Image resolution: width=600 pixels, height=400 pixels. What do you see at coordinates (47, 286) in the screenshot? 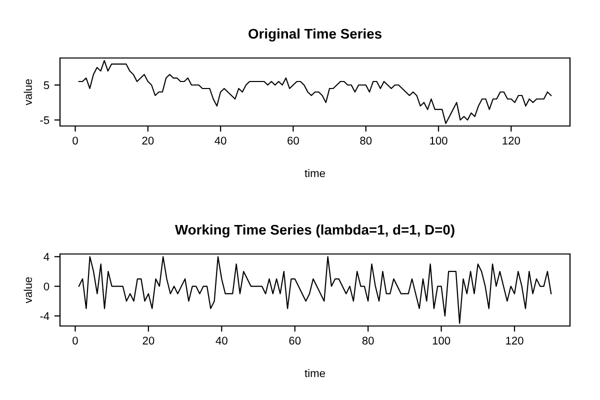
I see `y-tick-label: 0` at bounding box center [47, 286].